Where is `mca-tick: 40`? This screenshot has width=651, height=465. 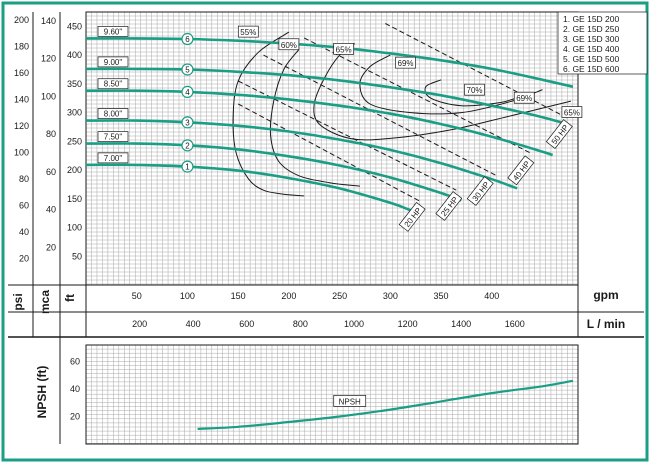 mca-tick: 40 is located at coordinates (51, 210).